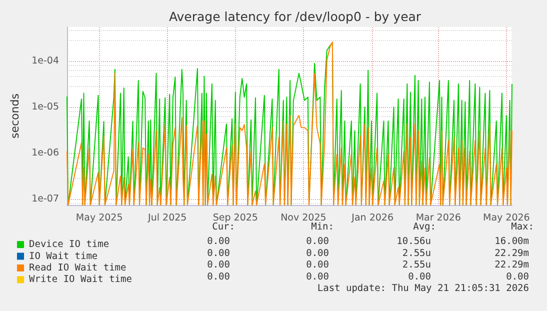 This screenshot has height=311, width=547. I want to click on y-axis-title: seconds, so click(15, 115).